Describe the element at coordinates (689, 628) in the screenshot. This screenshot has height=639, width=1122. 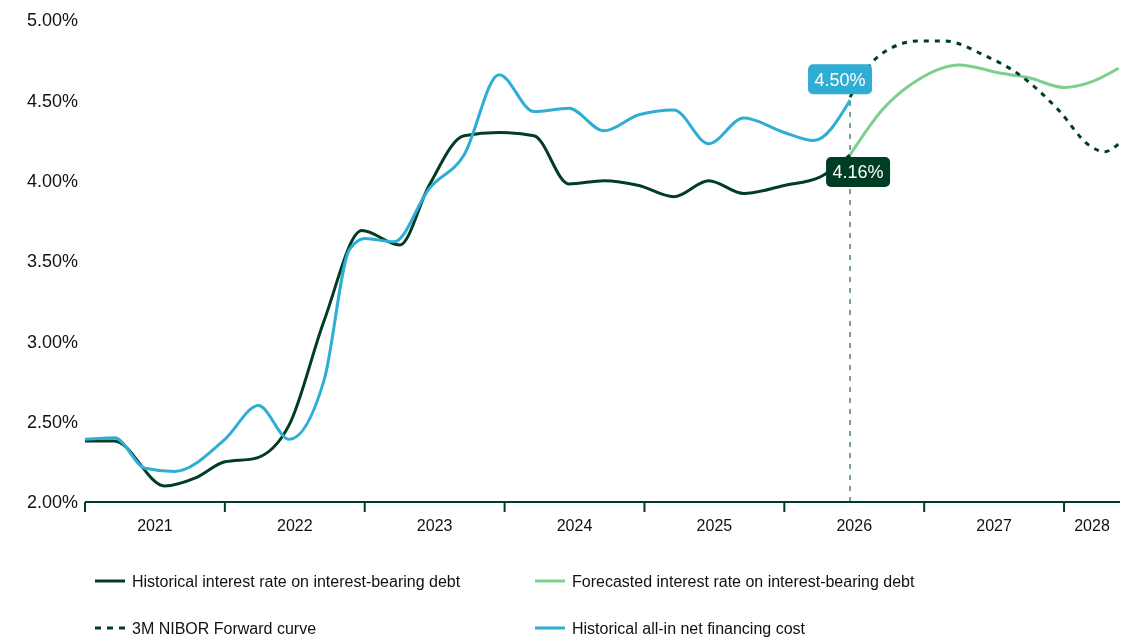
I see `legend-label: Historical all-in net financing cost` at that location.